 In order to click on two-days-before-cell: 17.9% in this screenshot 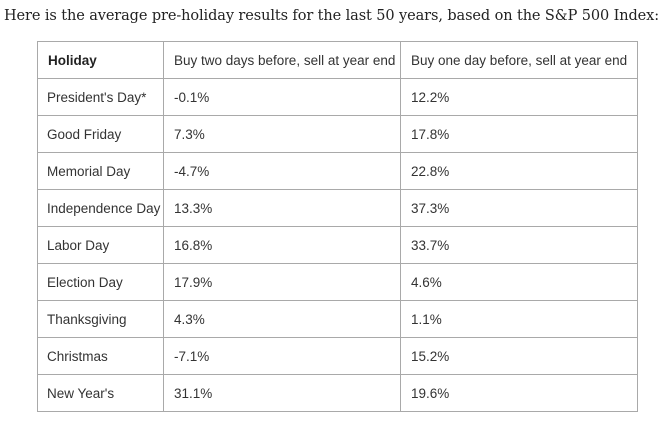, I will do `click(282, 282)`.